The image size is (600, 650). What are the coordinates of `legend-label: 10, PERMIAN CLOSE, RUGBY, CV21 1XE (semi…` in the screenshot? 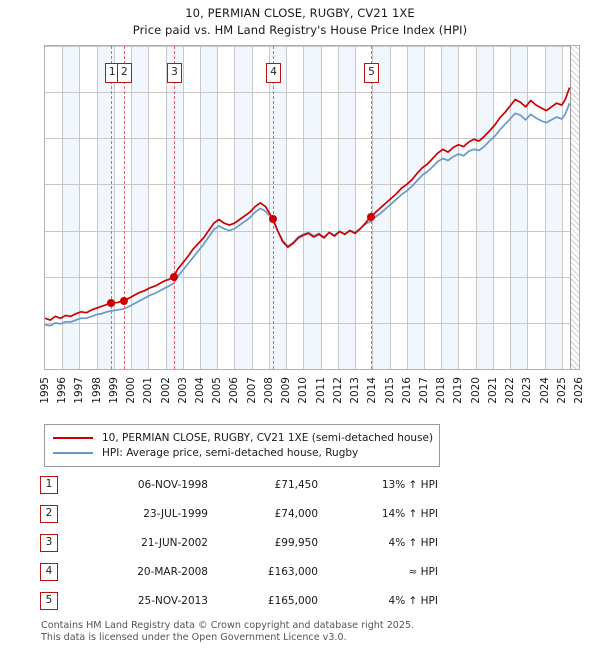 It's located at (268, 437).